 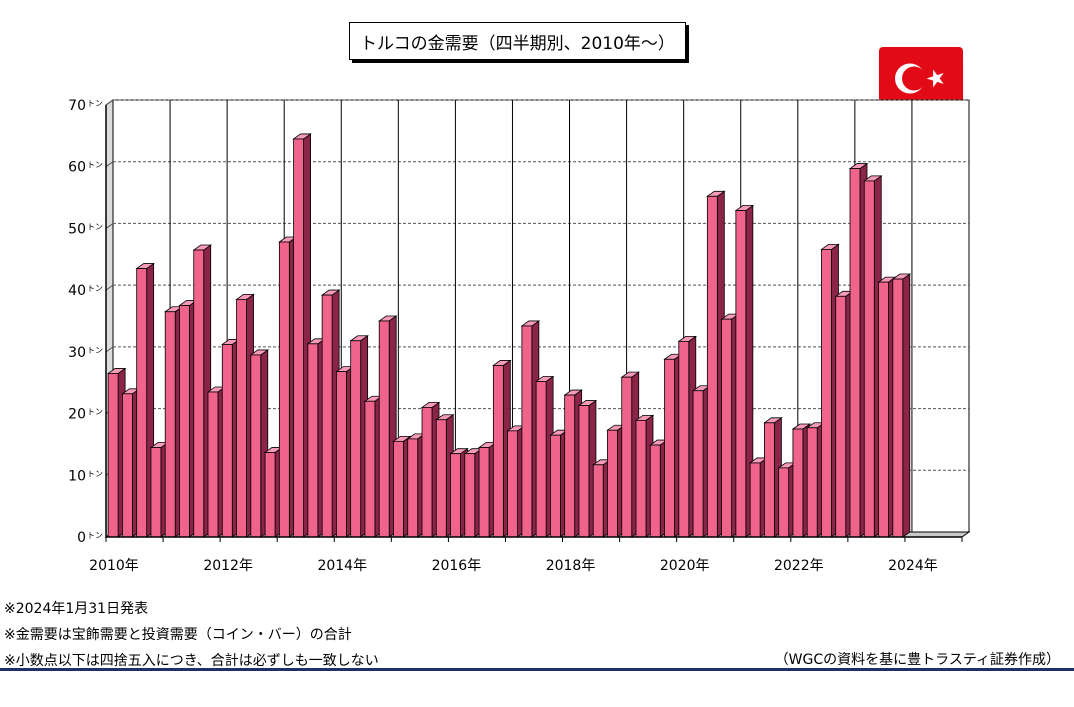 I want to click on note-rounding: ※小数点以下は四捨五入につき、合計は必ずしも一致しない, so click(x=191, y=661).